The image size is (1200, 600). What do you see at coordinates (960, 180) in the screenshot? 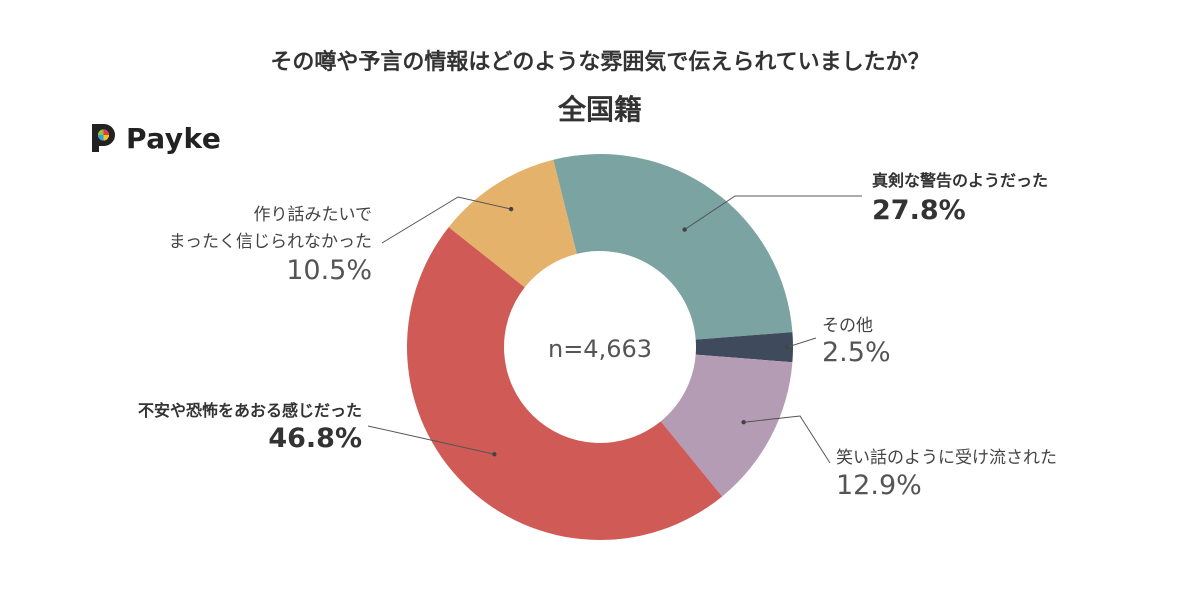
I see `slice-label: 真剣な警告のようだった` at bounding box center [960, 180].